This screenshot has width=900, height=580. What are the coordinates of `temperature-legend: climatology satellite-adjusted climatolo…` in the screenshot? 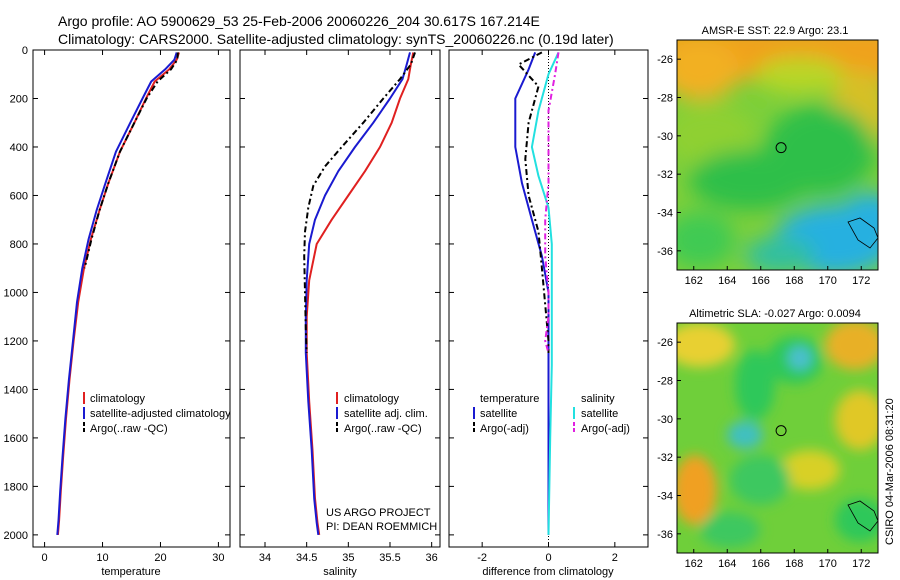 It's located at (157, 413).